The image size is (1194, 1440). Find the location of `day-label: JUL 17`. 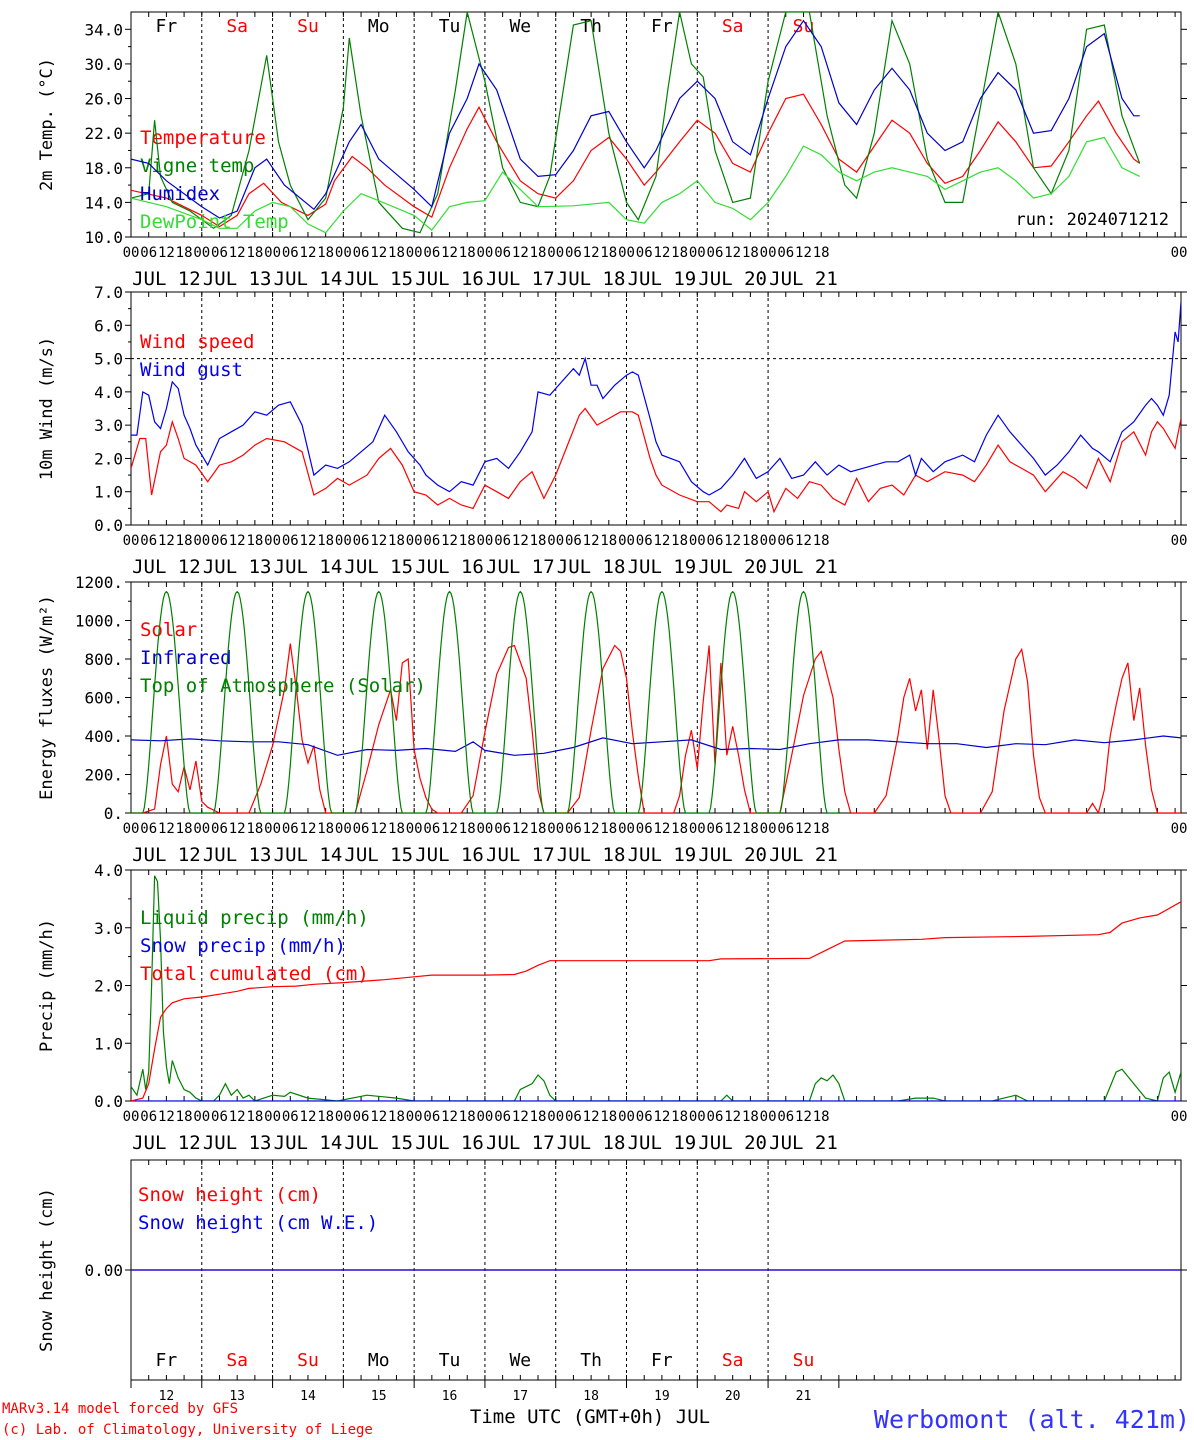

day-label: JUL 17 is located at coordinates (520, 279).